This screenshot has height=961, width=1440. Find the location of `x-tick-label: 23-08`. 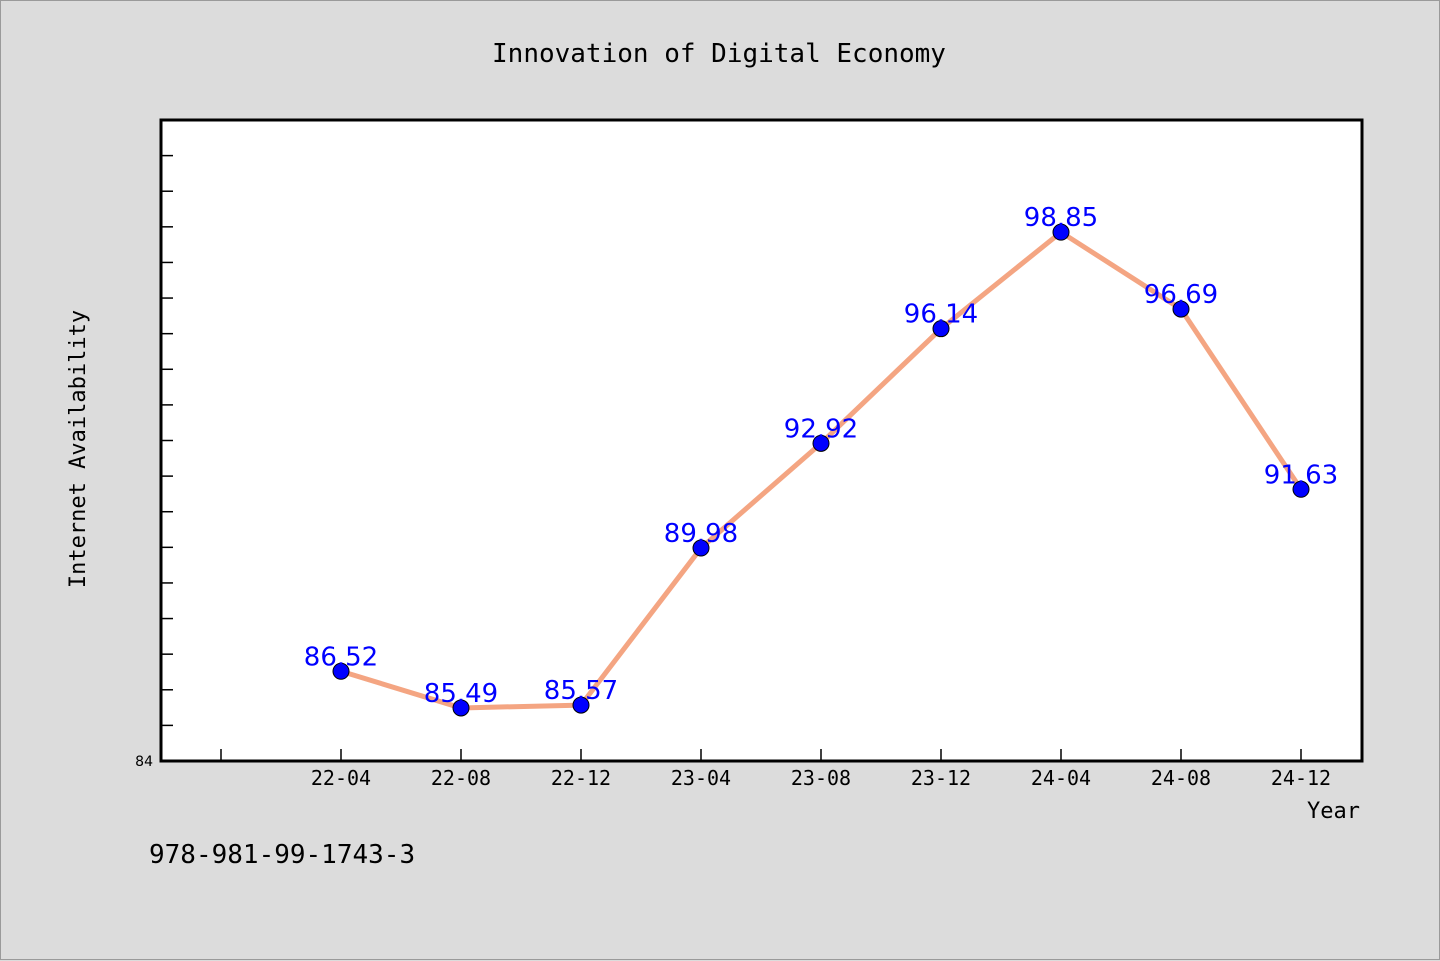

x-tick-label: 23-08 is located at coordinates (821, 778).